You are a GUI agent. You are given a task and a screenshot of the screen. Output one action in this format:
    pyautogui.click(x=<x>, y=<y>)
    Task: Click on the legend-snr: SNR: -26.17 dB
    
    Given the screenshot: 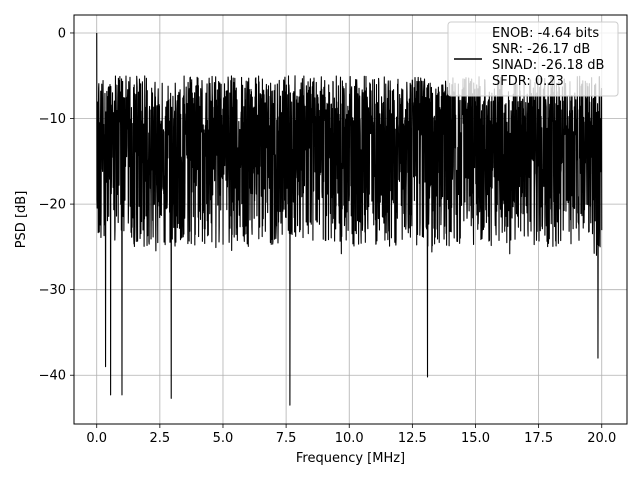 What is the action you would take?
    pyautogui.click(x=541, y=49)
    